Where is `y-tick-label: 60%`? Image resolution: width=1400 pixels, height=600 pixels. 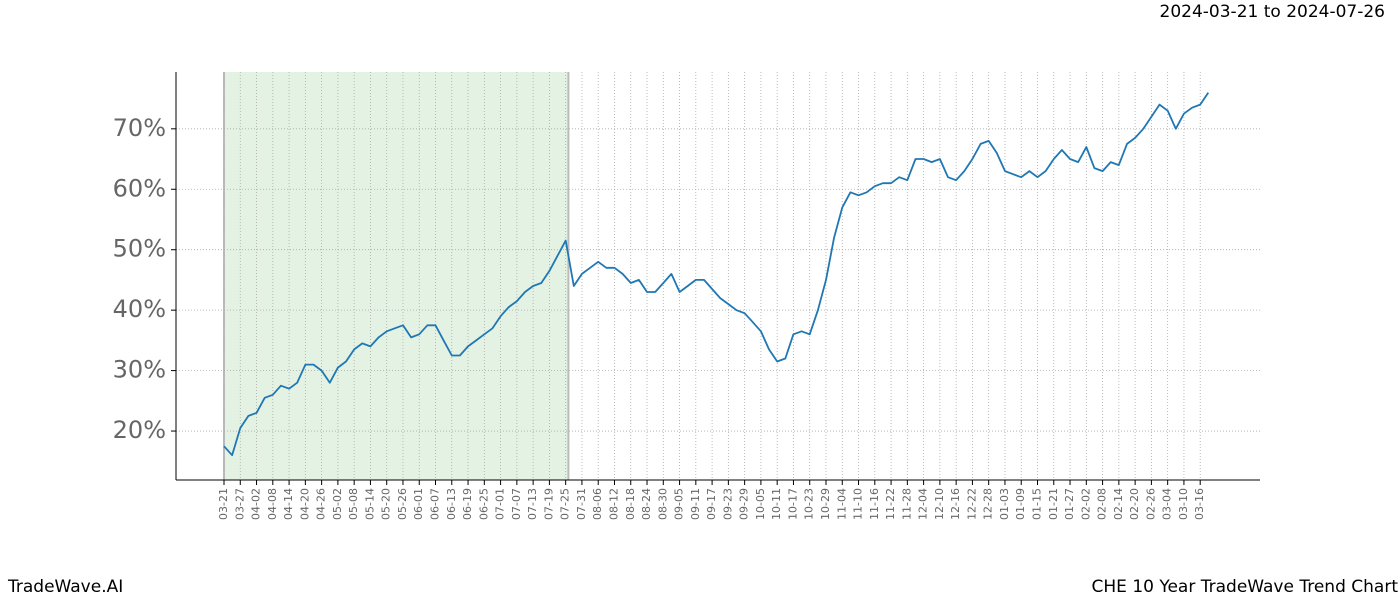
y-tick-label: 60% is located at coordinates (139, 188).